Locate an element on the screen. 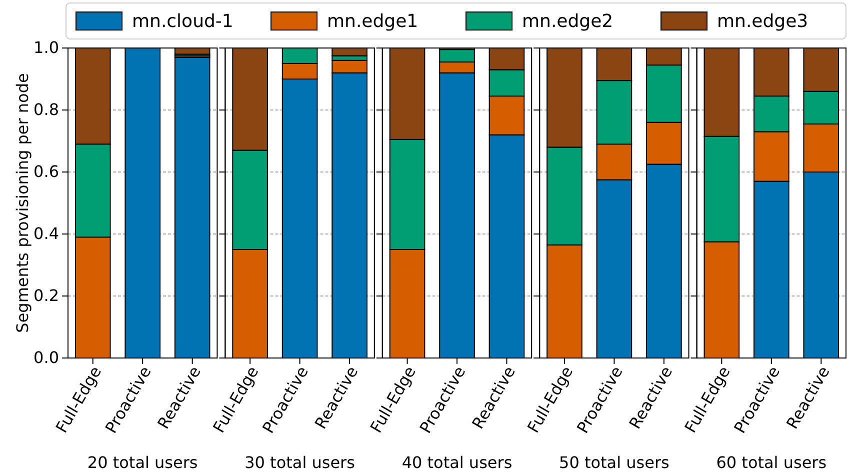 This screenshot has width=847, height=475. y-tick-label: 0.2 is located at coordinates (46, 296).